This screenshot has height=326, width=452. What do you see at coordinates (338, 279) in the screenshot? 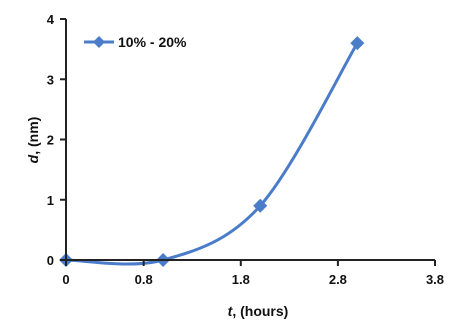
I see `x-tick-label: 2.8` at bounding box center [338, 279].